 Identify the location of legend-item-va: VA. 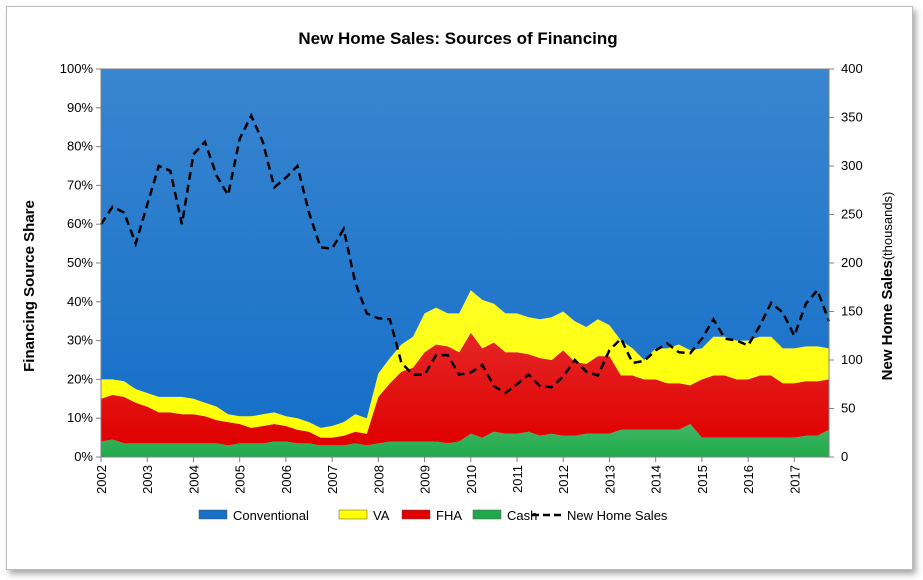
(364, 515).